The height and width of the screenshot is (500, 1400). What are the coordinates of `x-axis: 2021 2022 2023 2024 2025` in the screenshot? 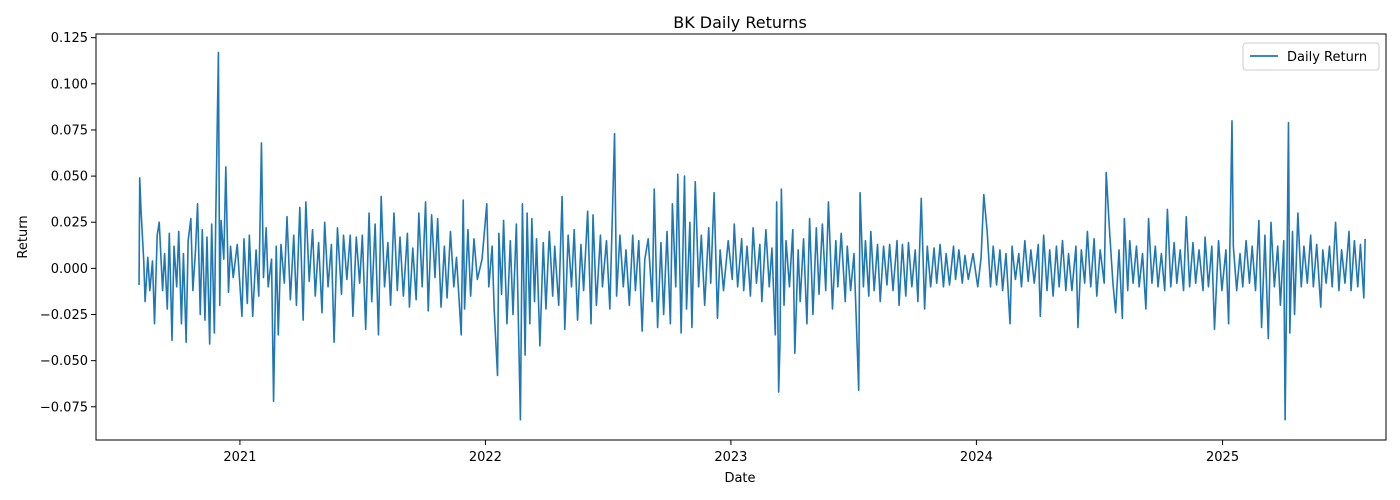 It's located at (731, 452).